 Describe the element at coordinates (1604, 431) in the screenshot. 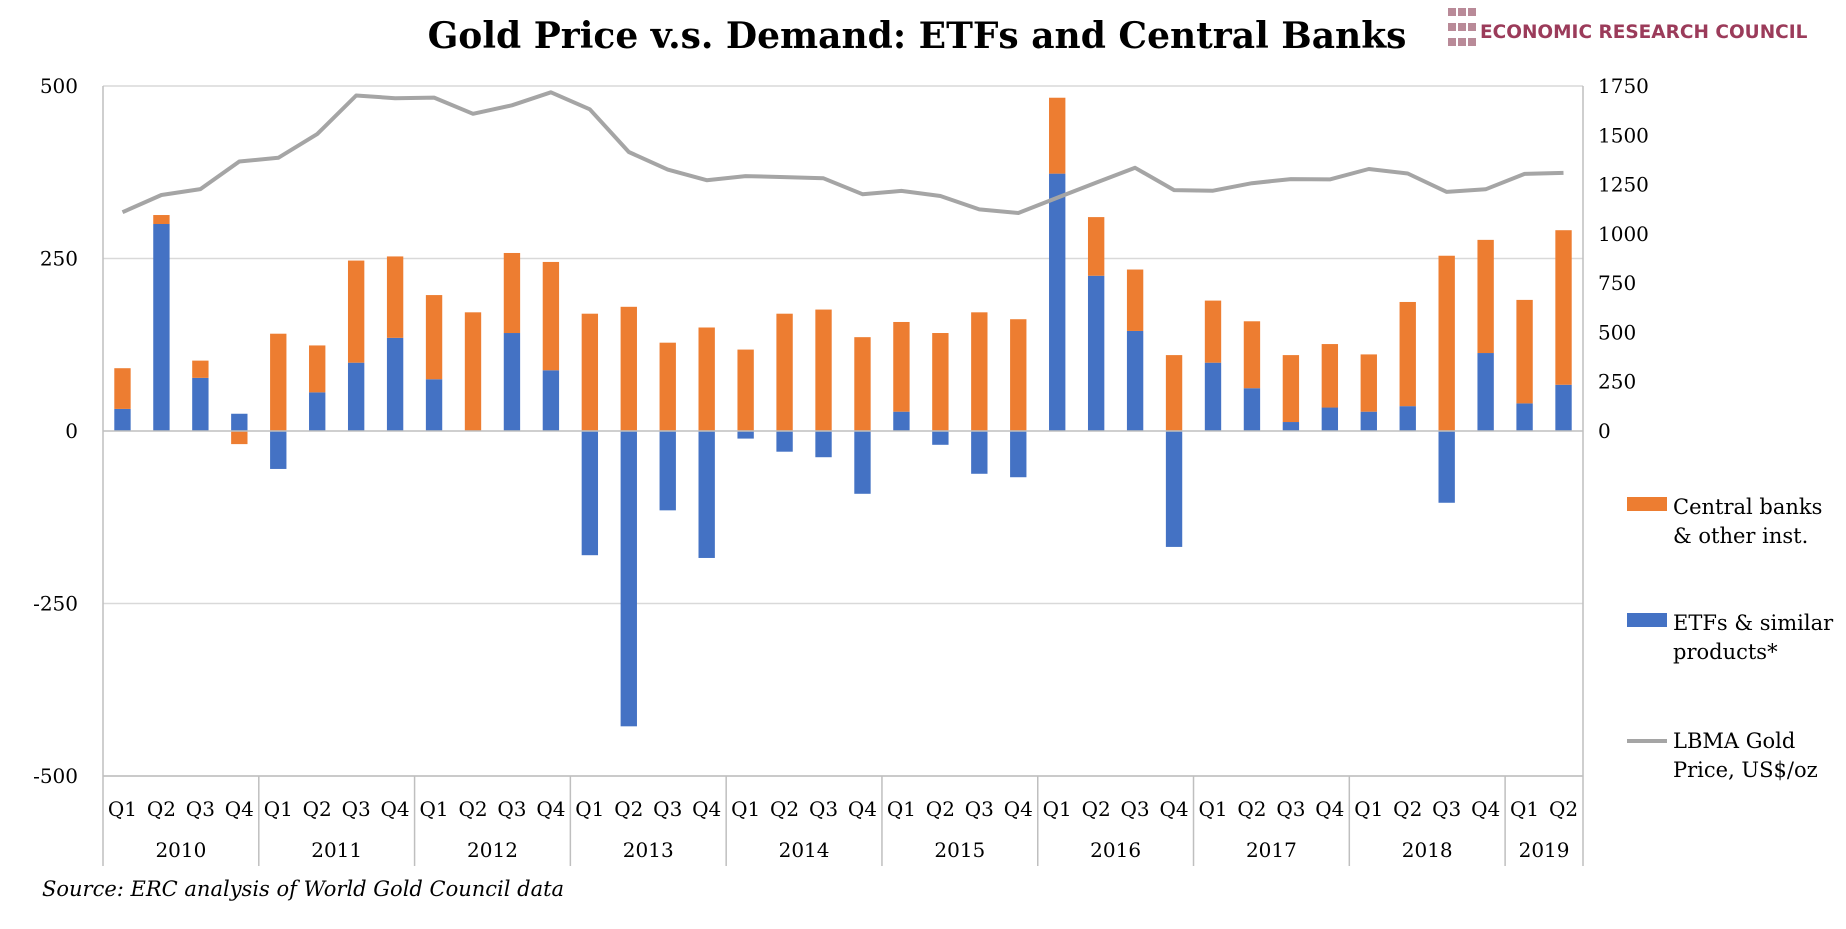

I see `right-tick-label: 0` at that location.